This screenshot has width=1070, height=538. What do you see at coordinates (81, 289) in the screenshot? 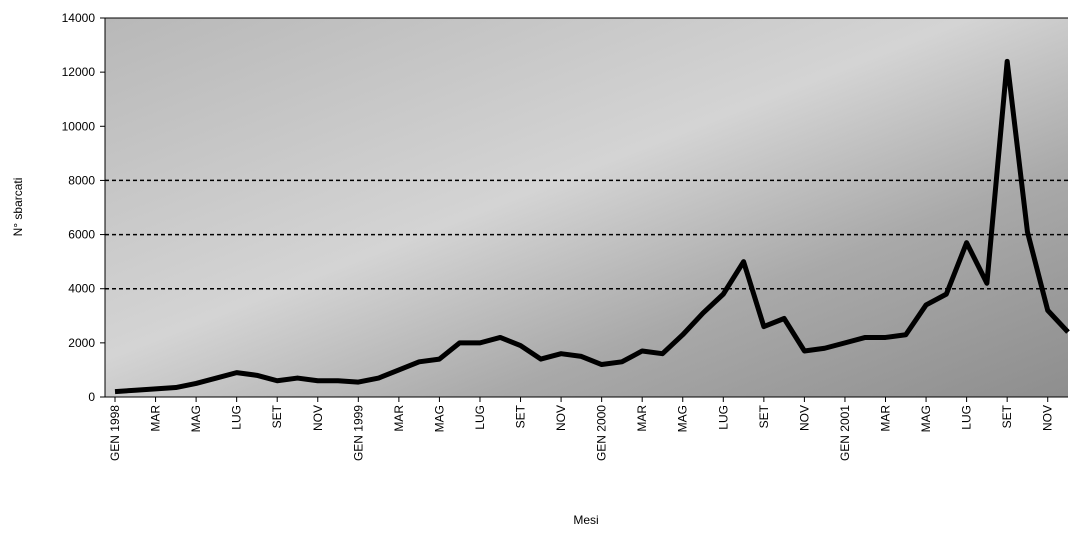
I see `y-tick-label: 4000` at bounding box center [81, 289].